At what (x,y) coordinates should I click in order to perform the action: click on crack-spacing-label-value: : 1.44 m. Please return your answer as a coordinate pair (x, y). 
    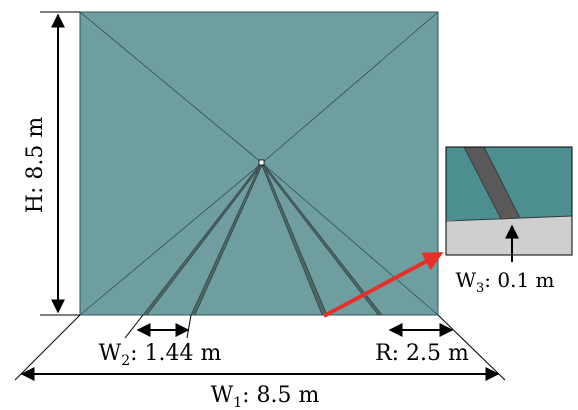
    Looking at the image, I should click on (175, 353).